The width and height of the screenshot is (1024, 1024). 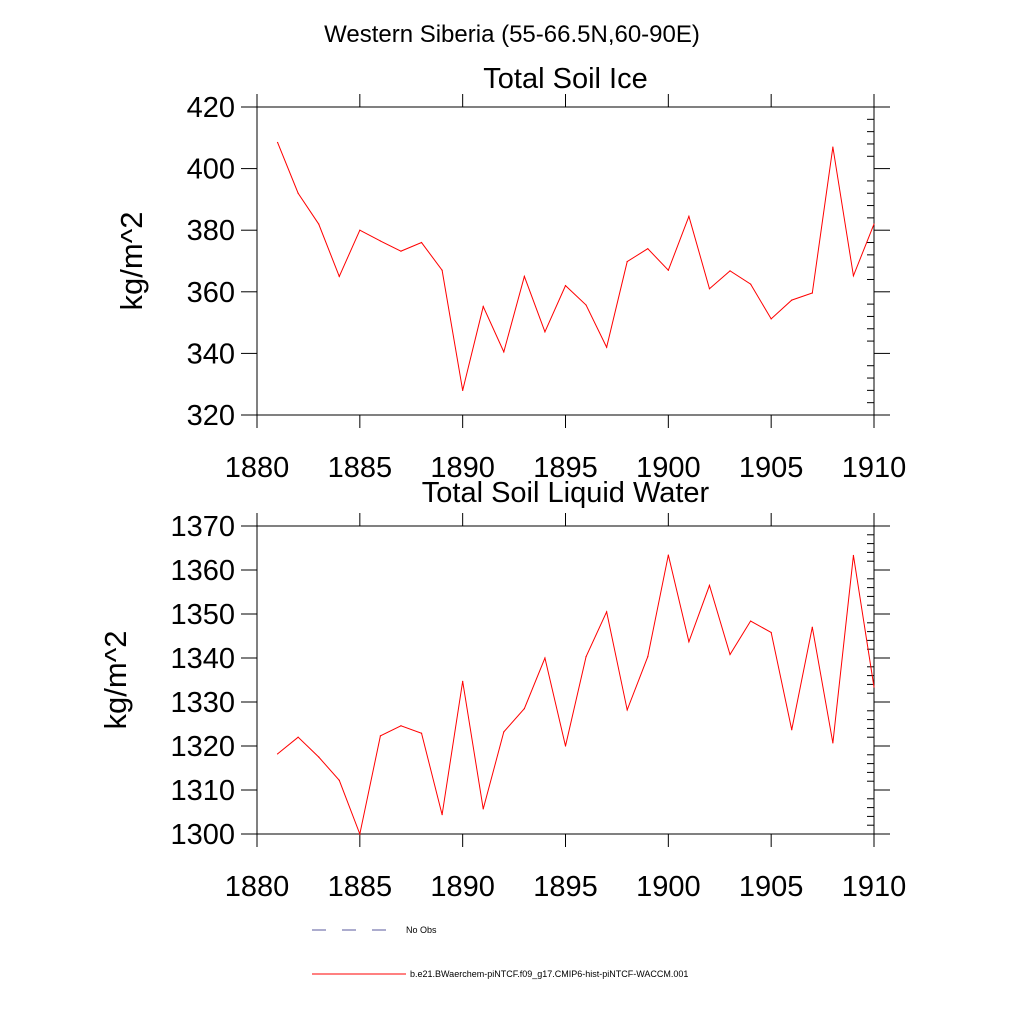 I want to click on y-tick-label: 1320, so click(x=202, y=747).